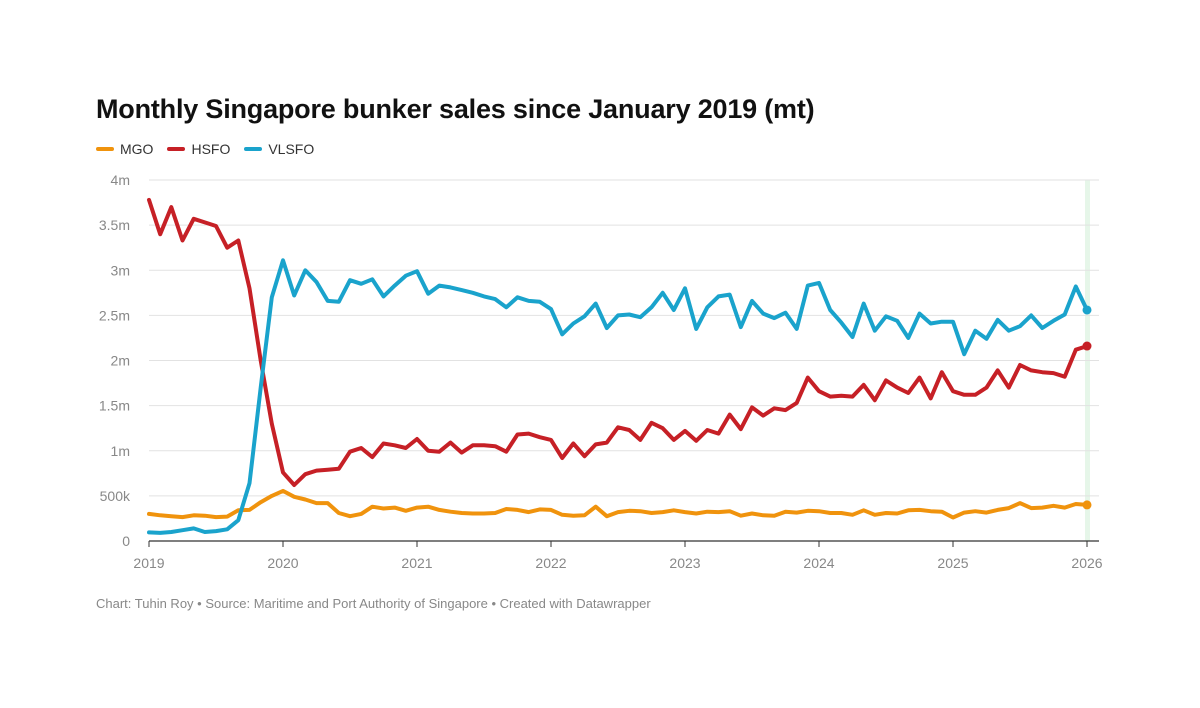  I want to click on x-tick-label: 2025, so click(952, 563).